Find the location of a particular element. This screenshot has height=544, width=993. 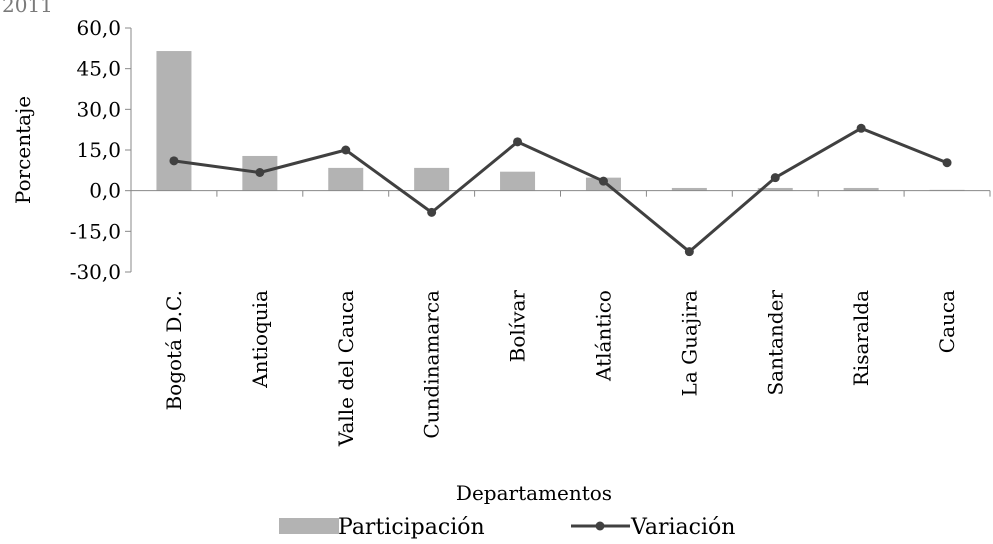

x-category-label: Cundinamarca is located at coordinates (432, 364).